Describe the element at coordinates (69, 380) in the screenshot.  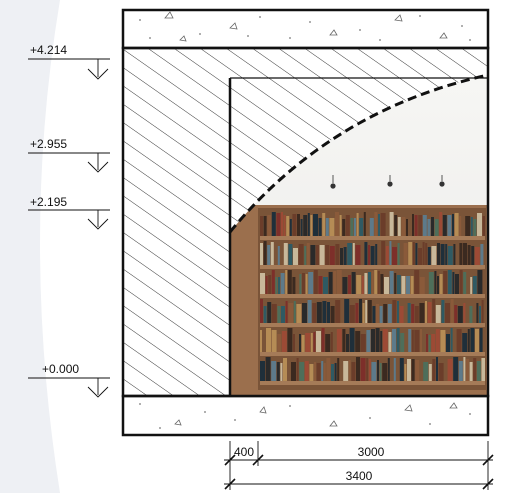
I see `level-marker-floor: +0.000` at that location.